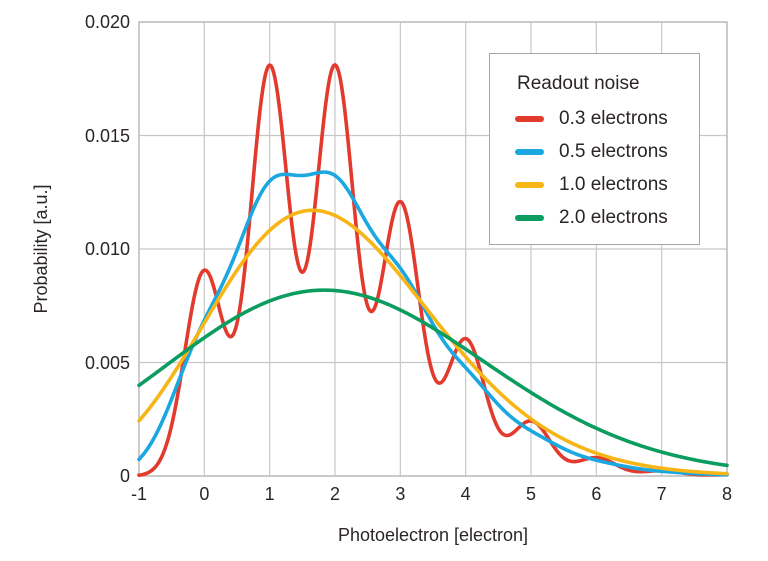 Image resolution: width=768 pixels, height=561 pixels. Describe the element at coordinates (613, 217) in the screenshot. I see `legend-label: 2.0 electrons` at that location.